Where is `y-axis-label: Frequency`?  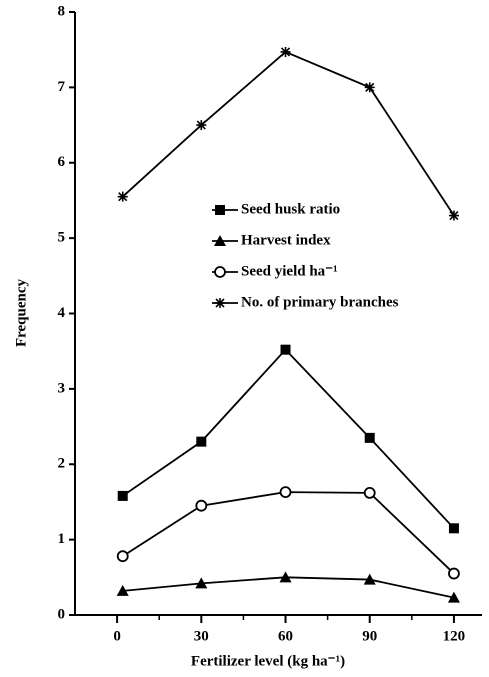 y-axis-label: Frequency is located at coordinates (21, 312).